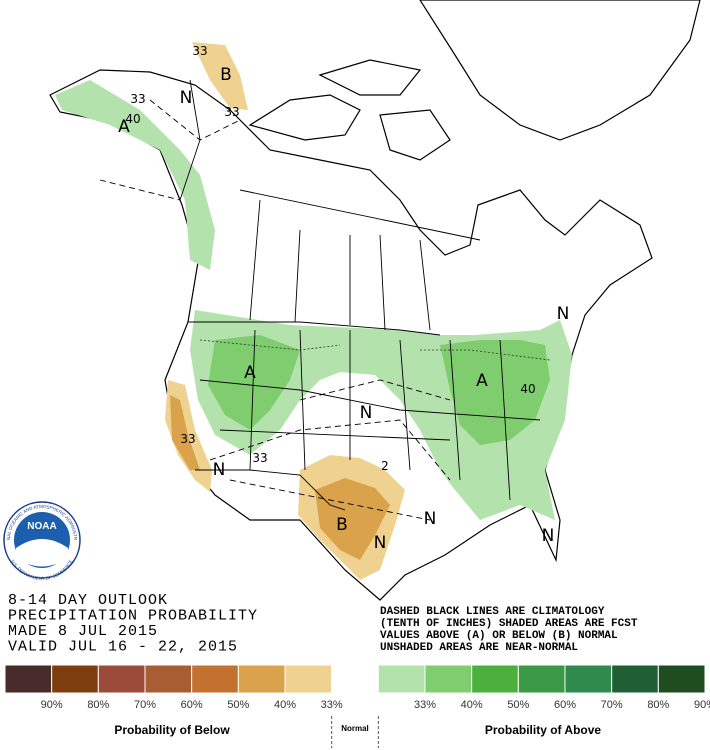 This screenshot has height=750, width=710. Describe the element at coordinates (385, 466) in the screenshot. I see `map-label: 2` at that location.